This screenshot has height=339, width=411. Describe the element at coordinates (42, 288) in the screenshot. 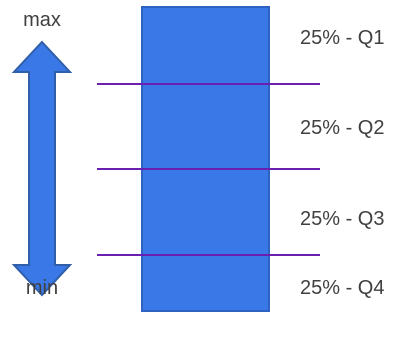

I see `min-label: min` at that location.